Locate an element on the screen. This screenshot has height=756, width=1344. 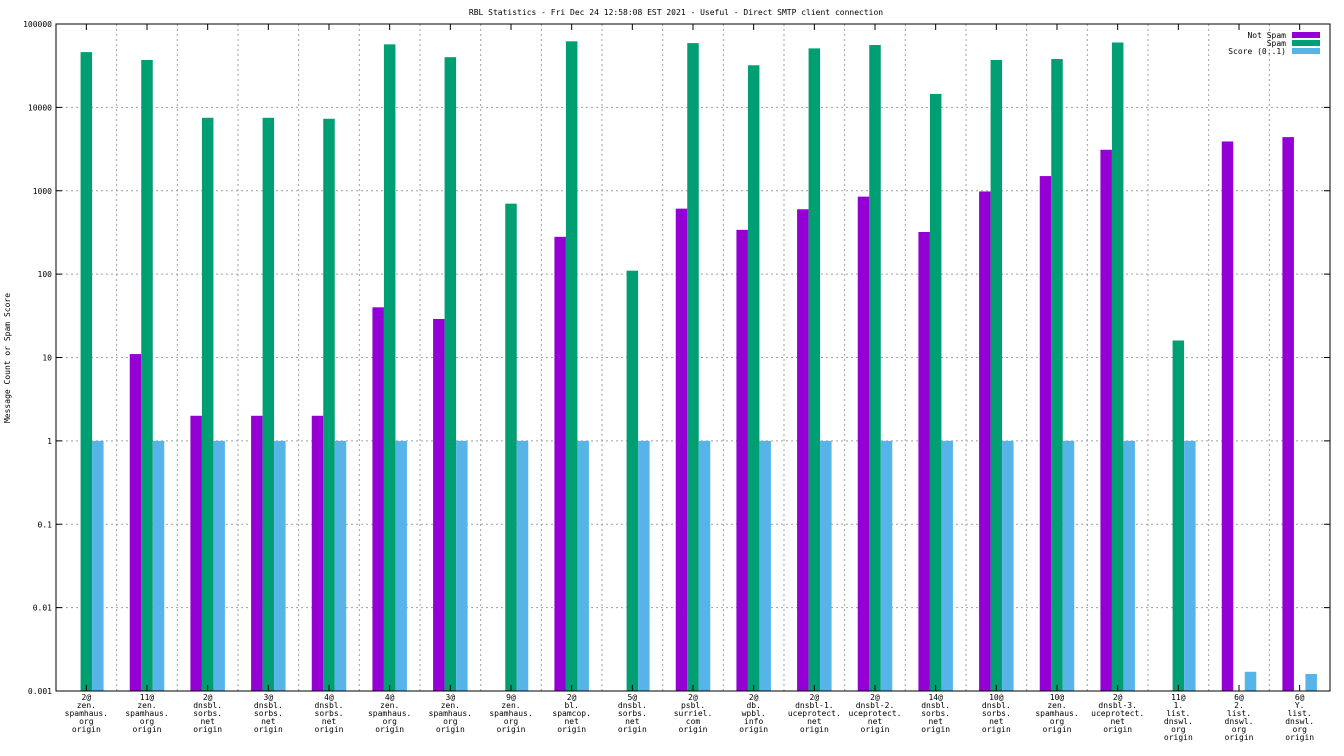
y-tick-label: 100000 is located at coordinates (37, 24).